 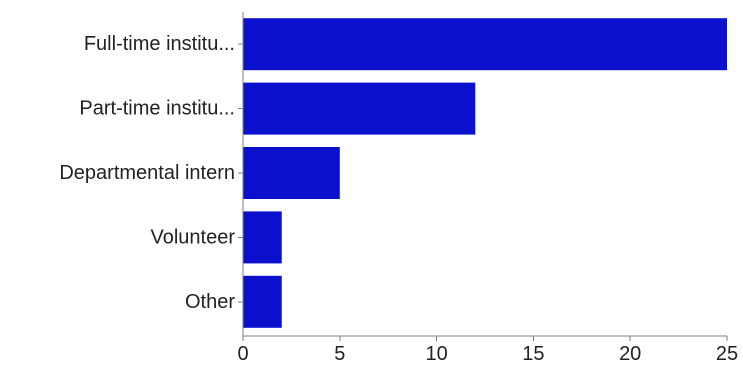 I want to click on category-label-4: Other, so click(x=210, y=302).